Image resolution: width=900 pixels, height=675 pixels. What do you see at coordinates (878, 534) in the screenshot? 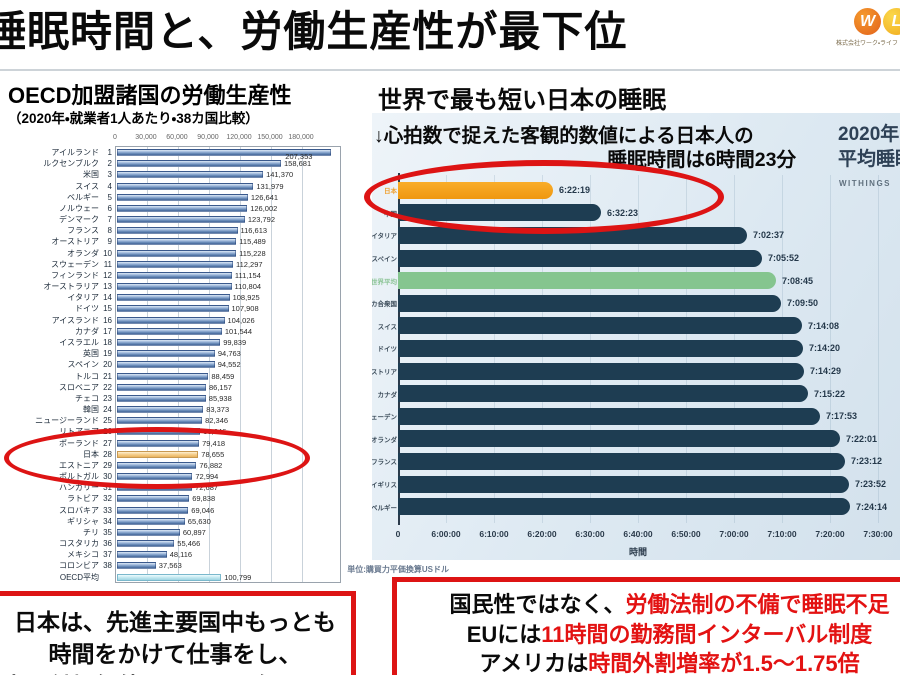
I see `axis-tick-label: 7:30:00` at bounding box center [878, 534].